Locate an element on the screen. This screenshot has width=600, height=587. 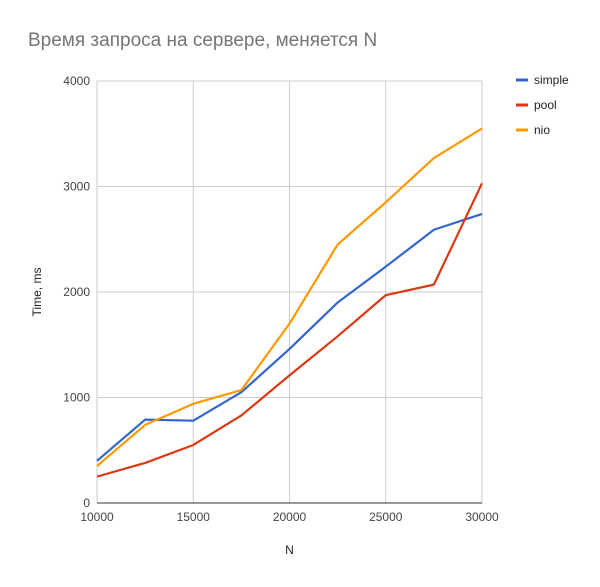
legend: simple pool nio is located at coordinates (542, 105).